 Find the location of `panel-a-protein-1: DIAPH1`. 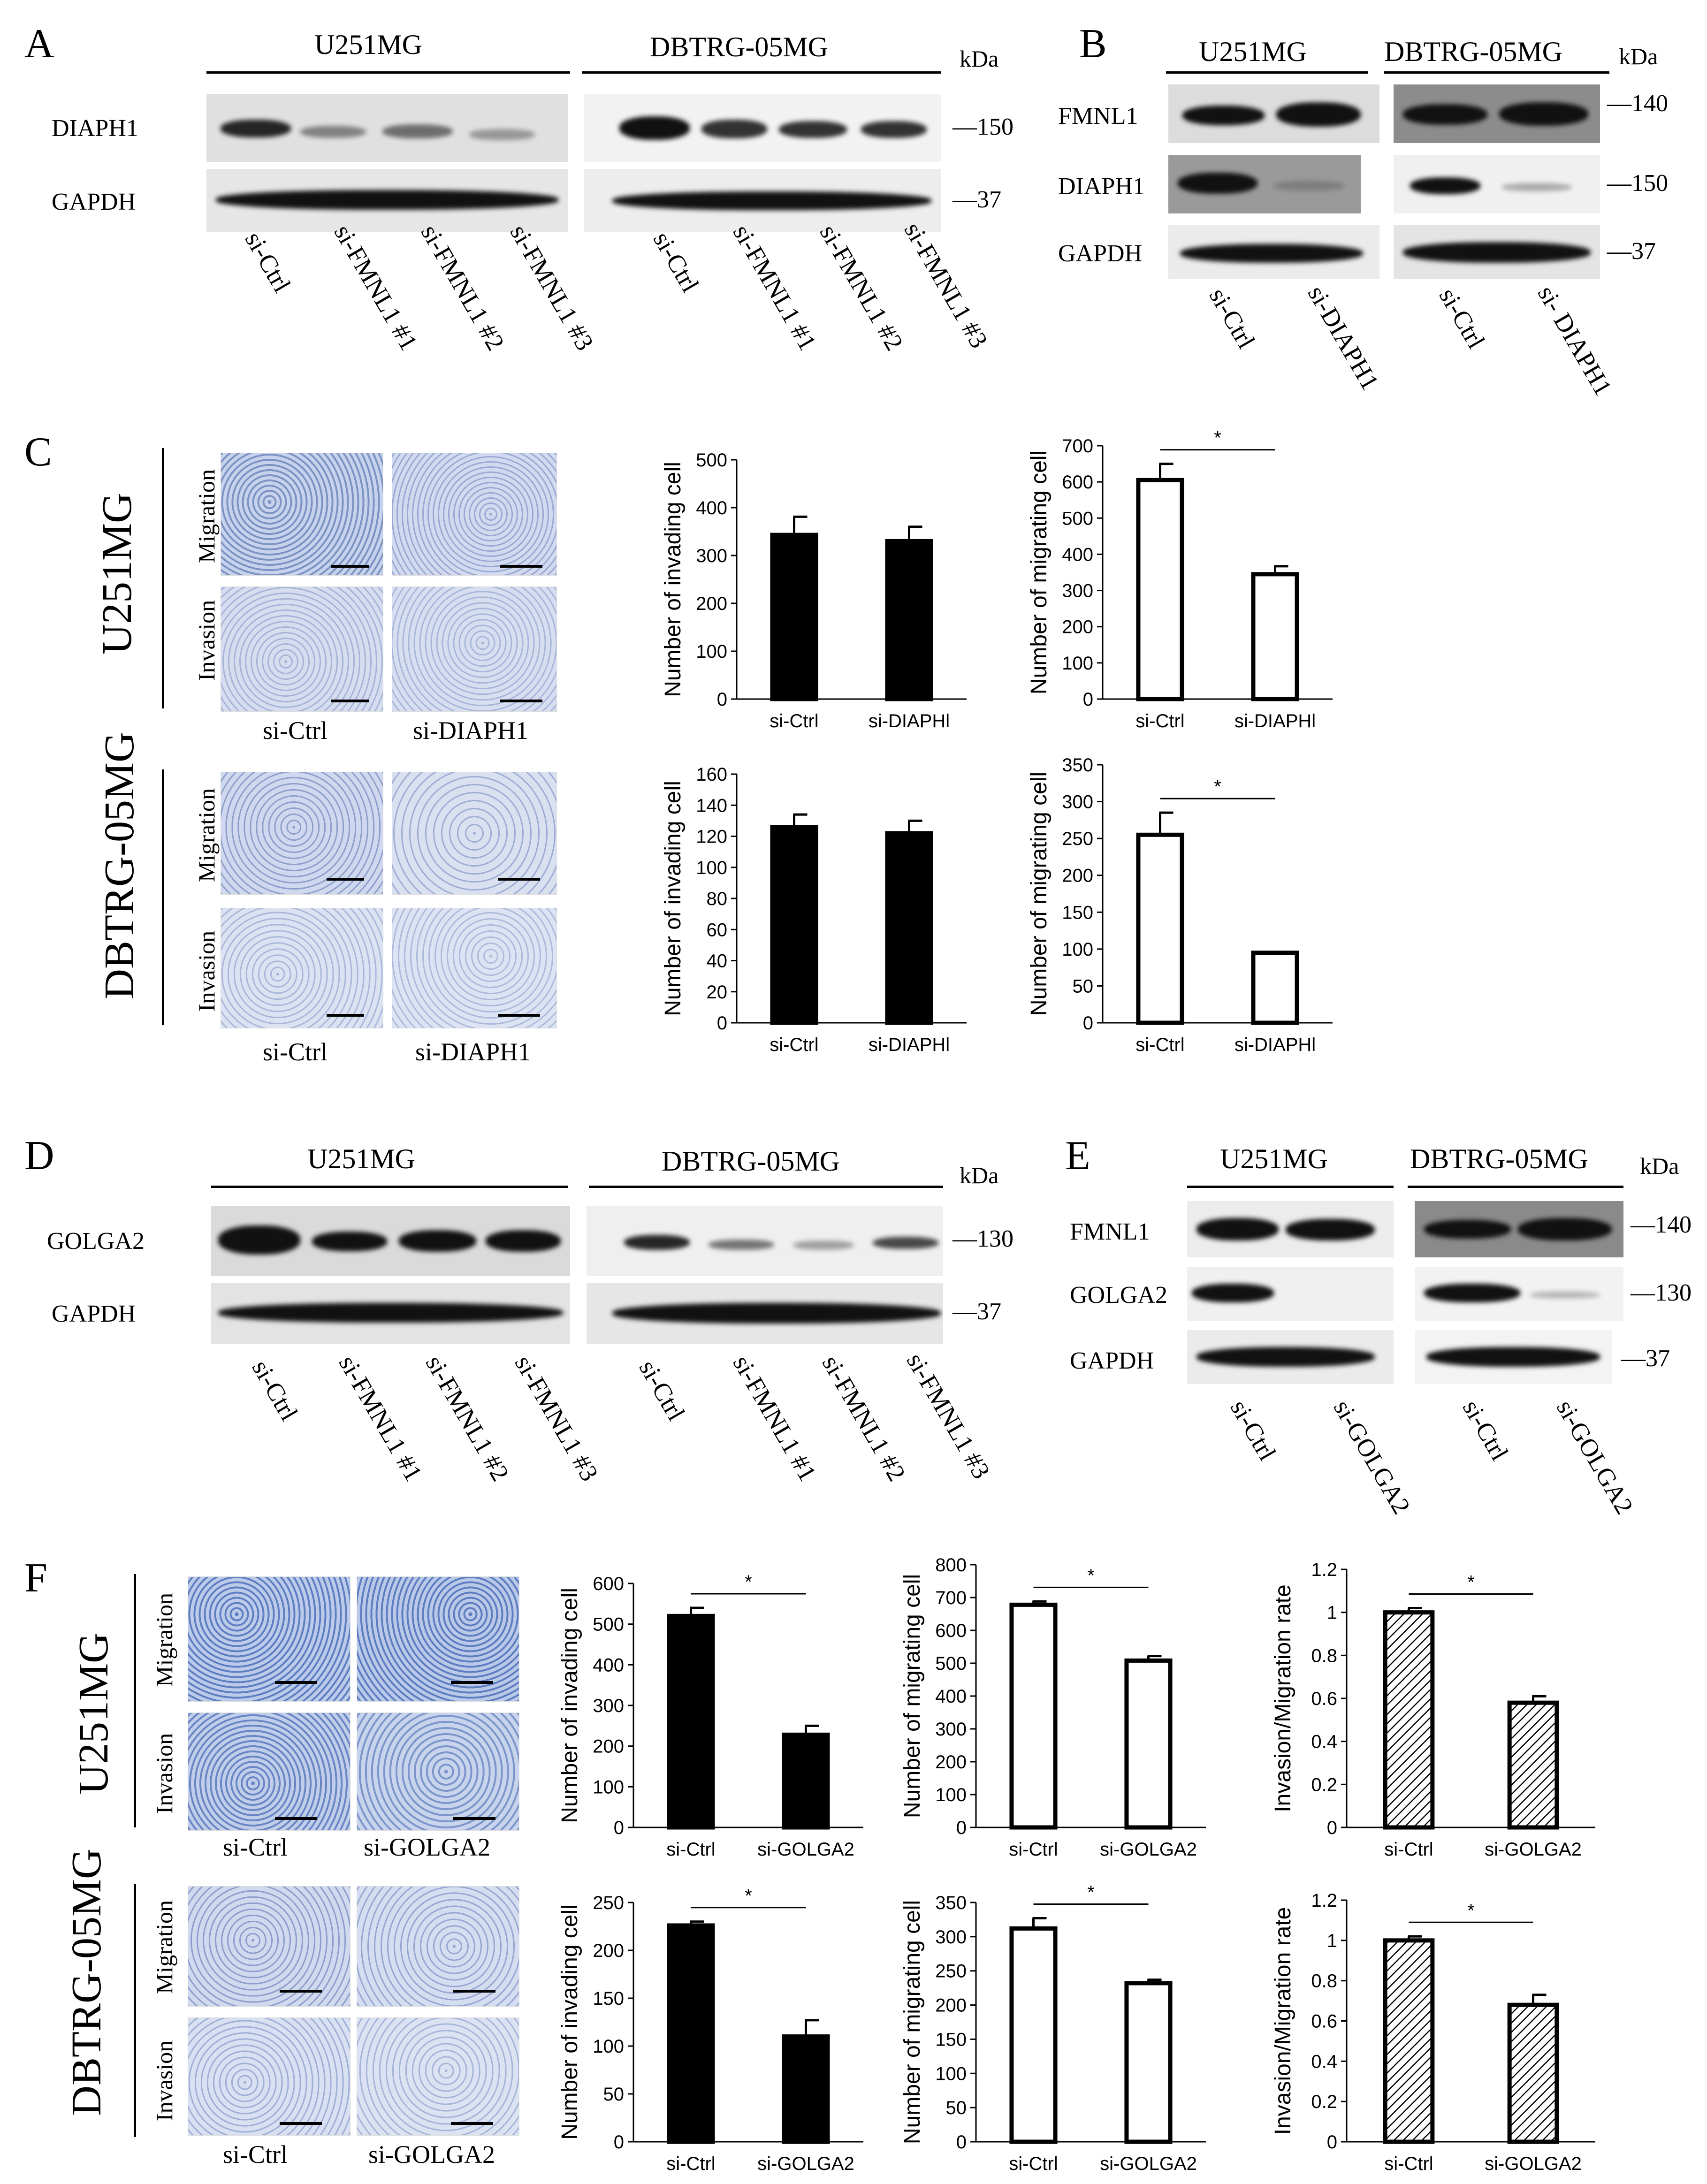

panel-a-protein-1: DIAPH1 is located at coordinates (95, 128).